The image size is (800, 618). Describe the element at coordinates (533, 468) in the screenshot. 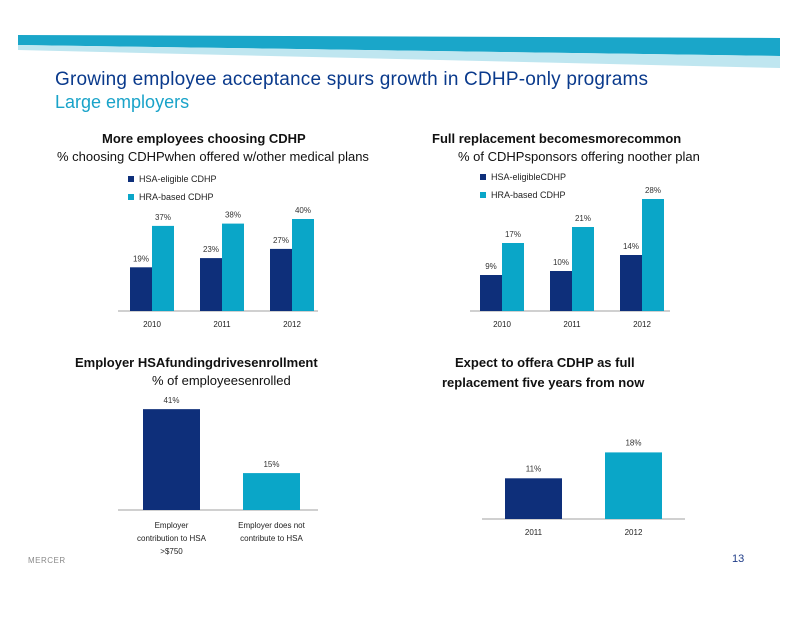

I see `chart4-data-label: 11%` at that location.